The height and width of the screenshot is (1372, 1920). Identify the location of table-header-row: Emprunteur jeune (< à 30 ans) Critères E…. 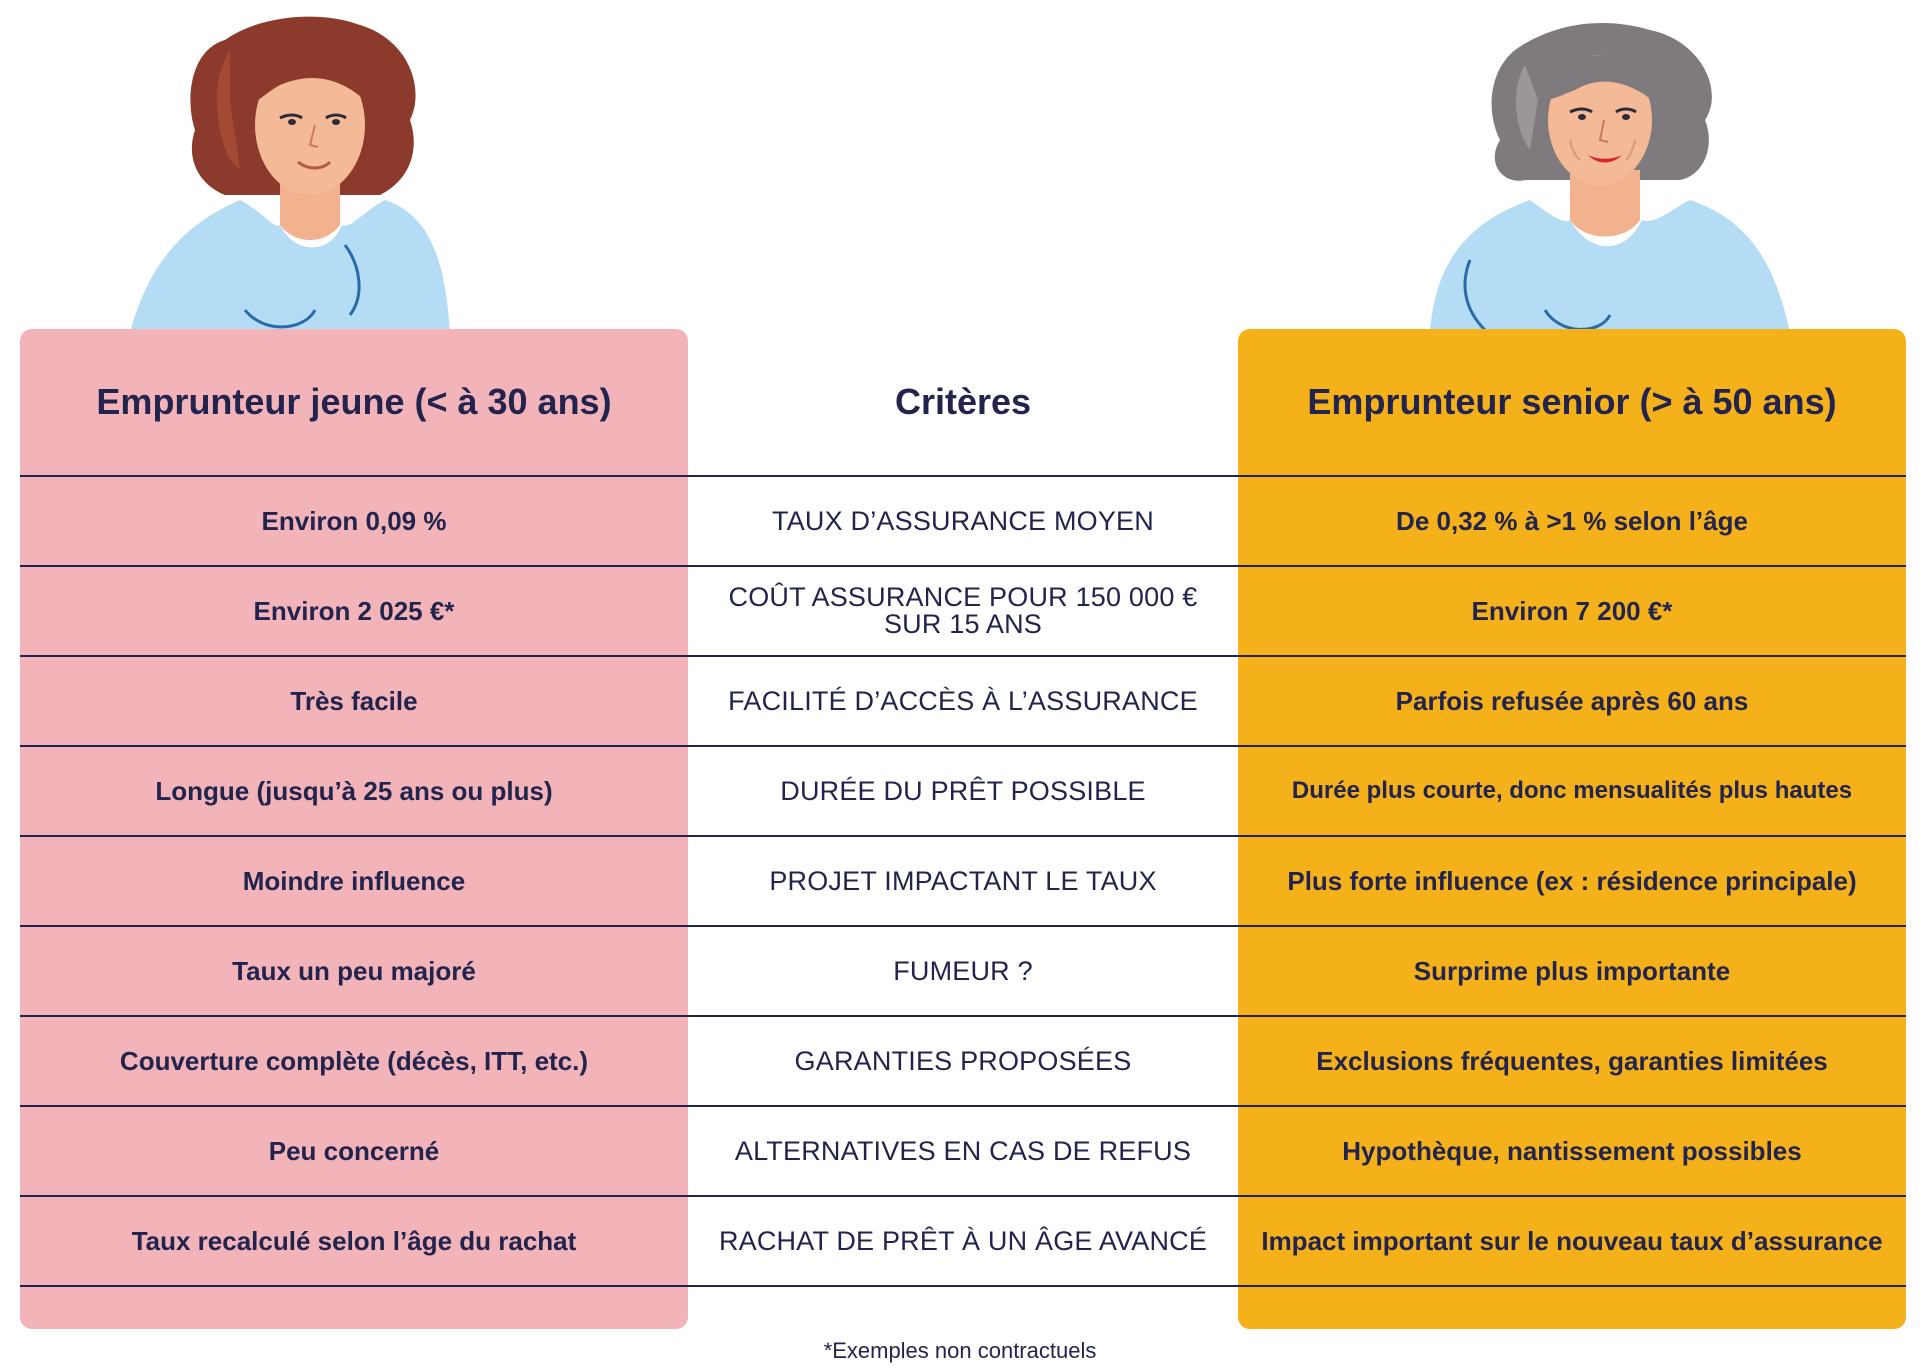
(963, 403).